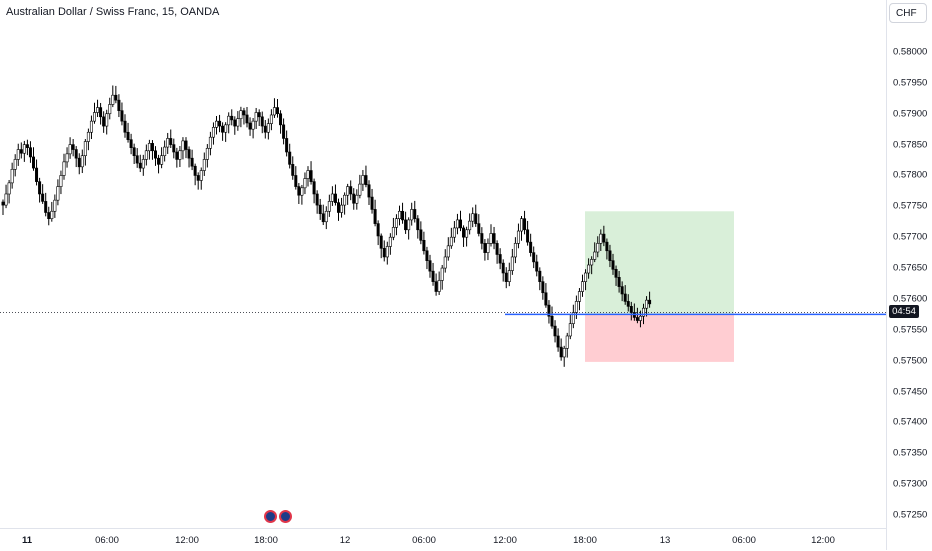 This screenshot has width=932, height=551. I want to click on loss-zone, so click(659, 338).